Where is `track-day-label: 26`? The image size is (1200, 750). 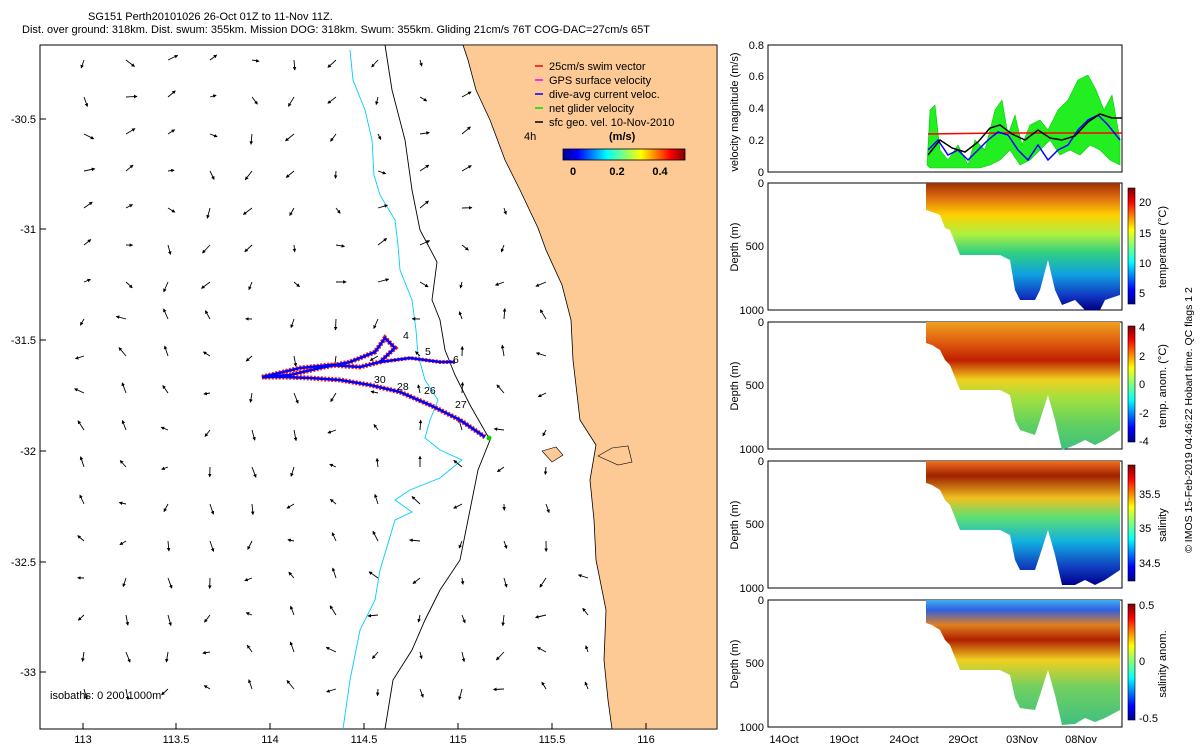
track-day-label: 26 is located at coordinates (430, 391).